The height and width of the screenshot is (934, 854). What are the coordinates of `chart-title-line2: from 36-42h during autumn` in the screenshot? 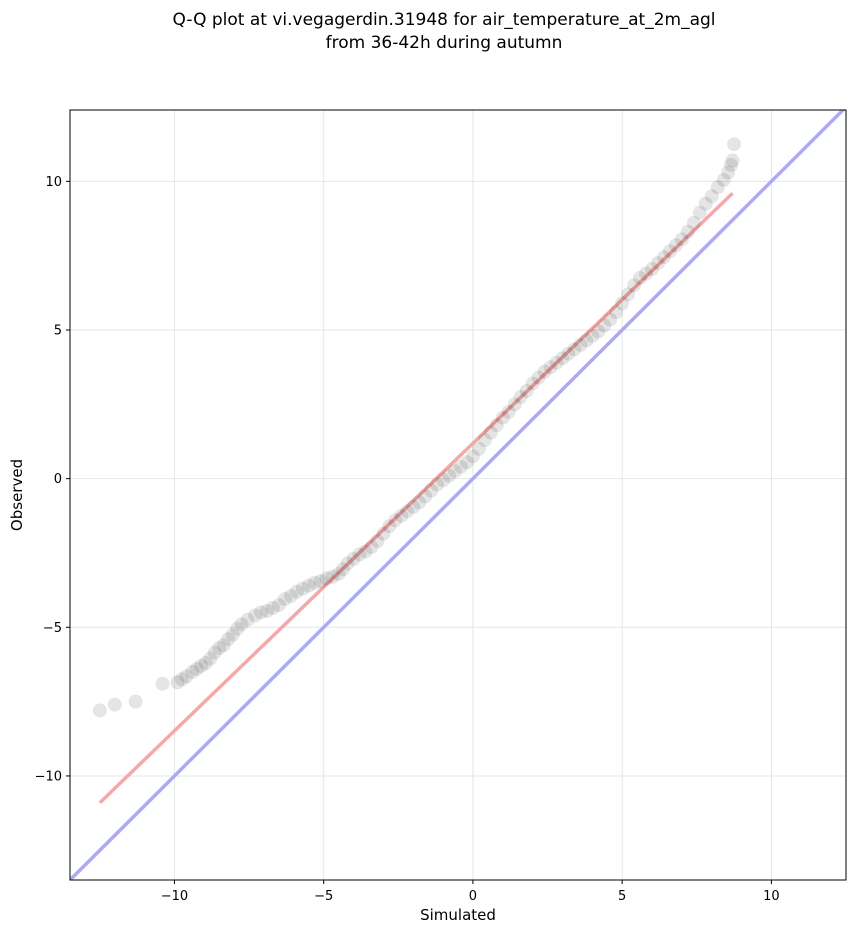 It's located at (444, 43).